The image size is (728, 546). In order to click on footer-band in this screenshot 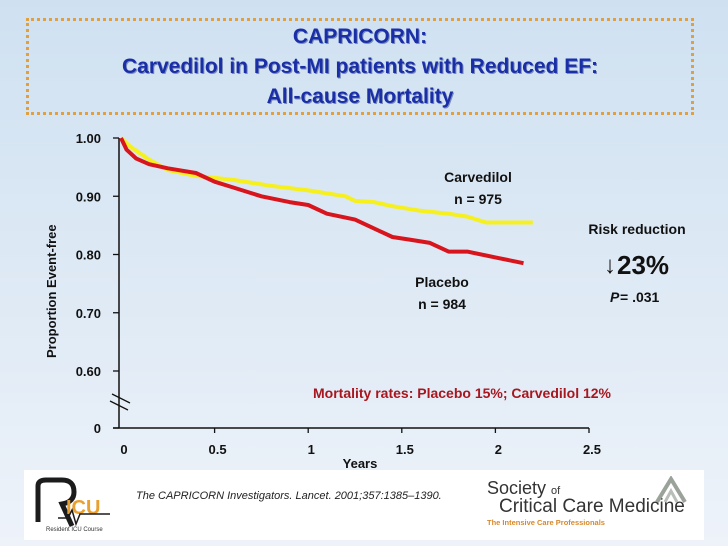, I will do `click(364, 505)`.